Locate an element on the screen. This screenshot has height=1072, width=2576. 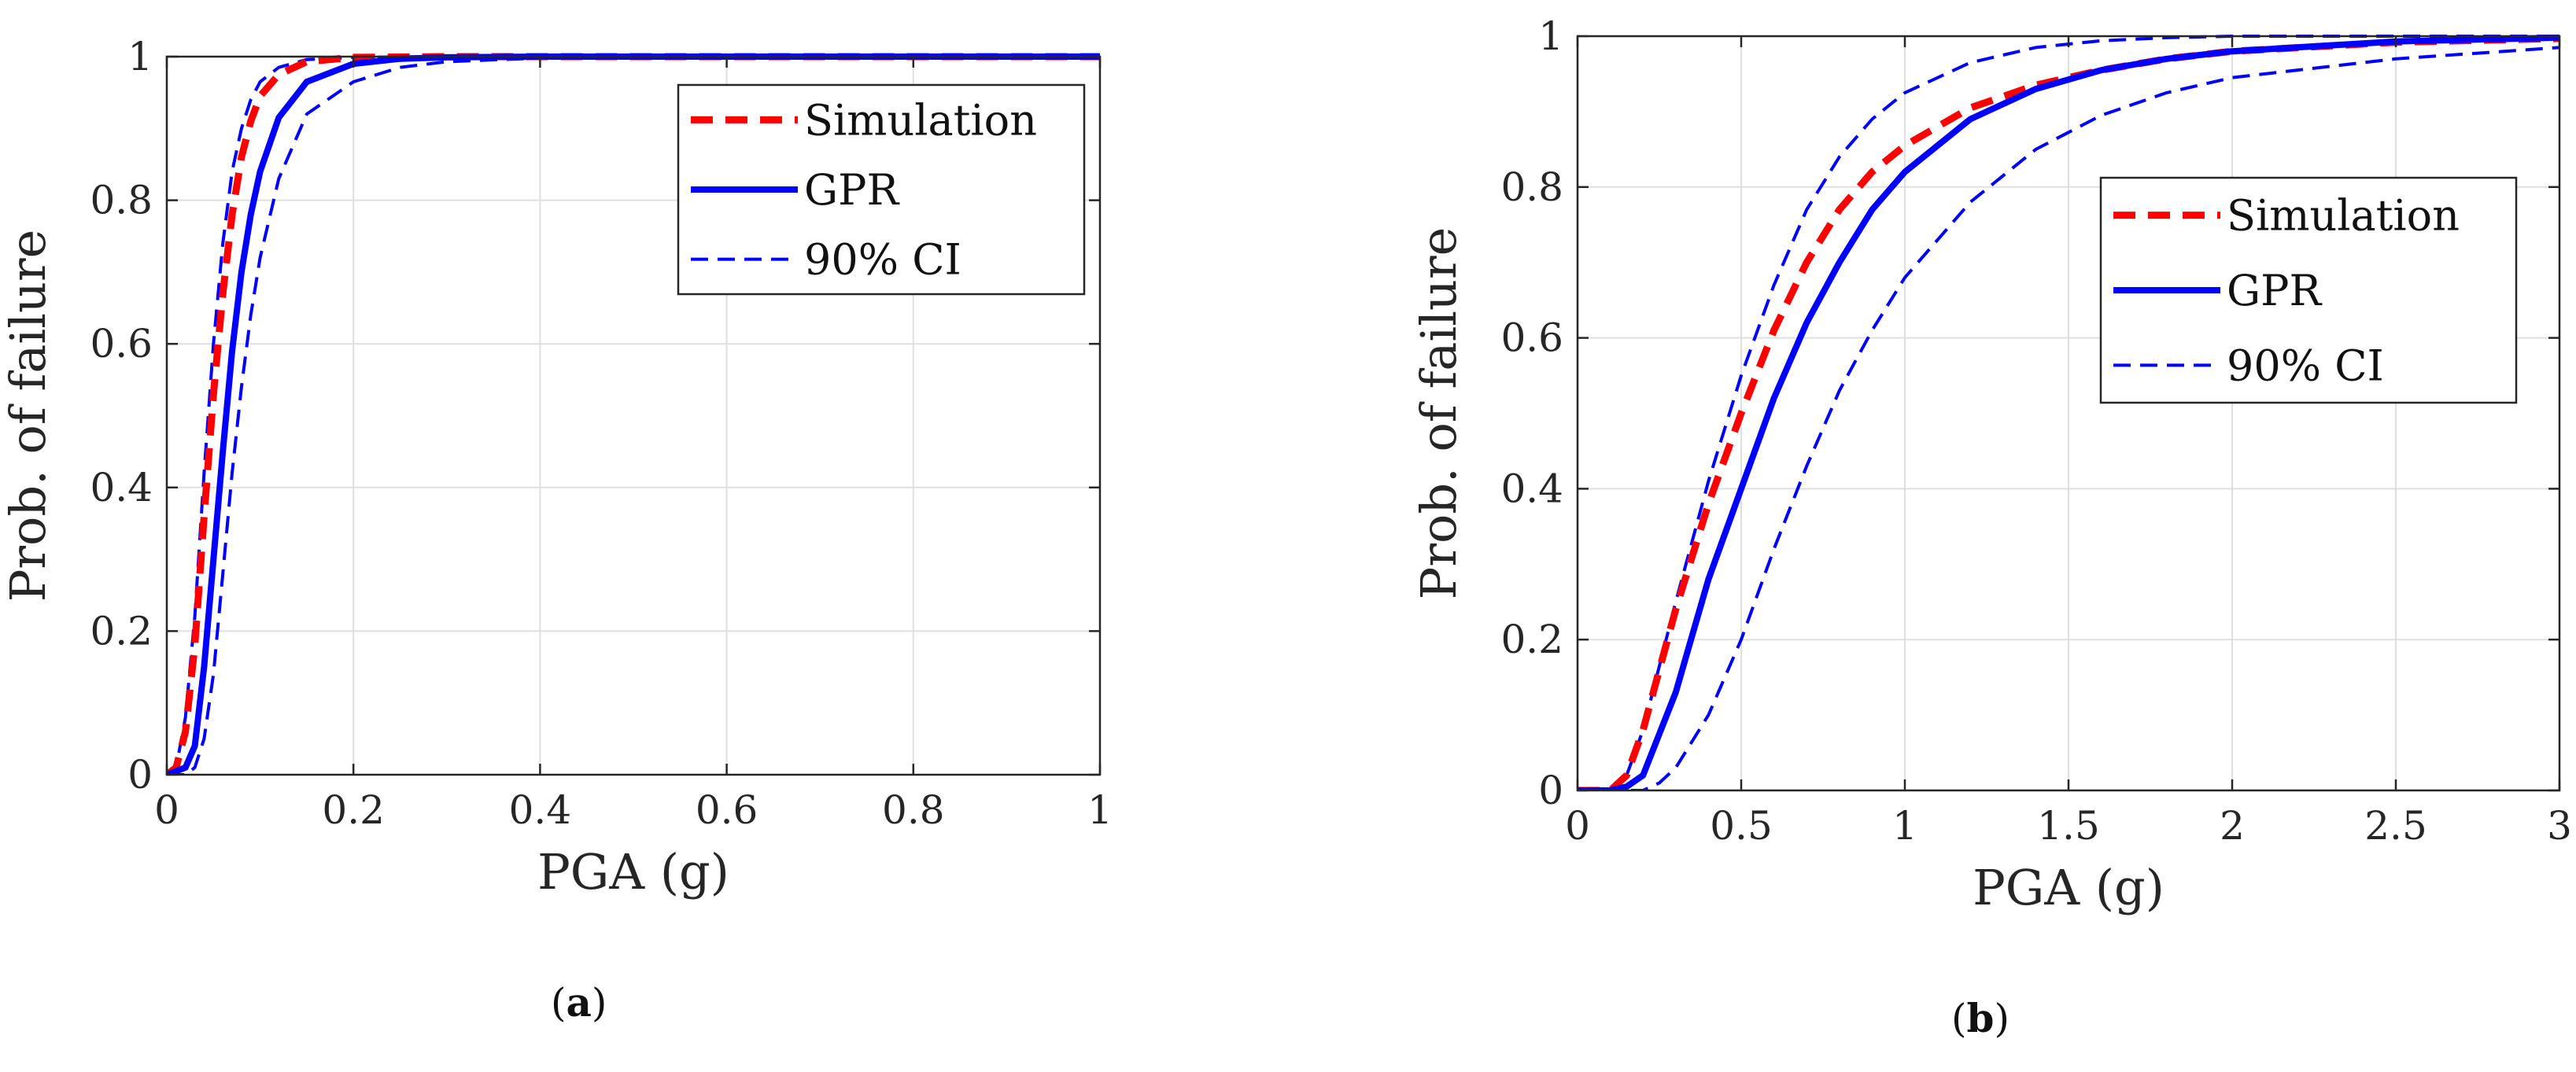
caption-a: (a) is located at coordinates (579, 1002).